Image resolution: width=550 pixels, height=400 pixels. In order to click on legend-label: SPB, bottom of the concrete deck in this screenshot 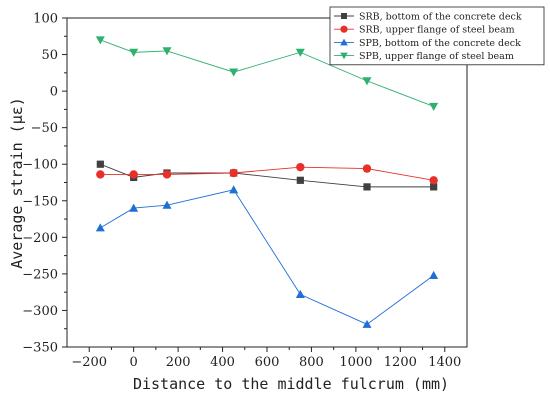, I will do `click(440, 43)`.